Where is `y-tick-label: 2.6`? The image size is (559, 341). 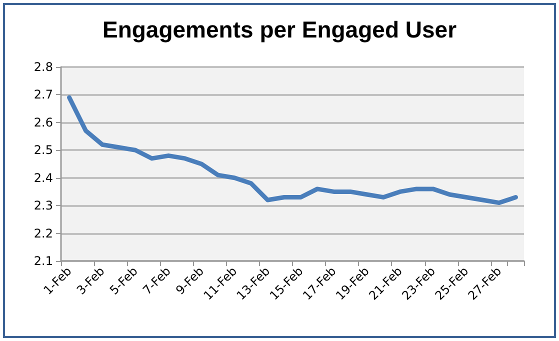 y-tick-label: 2.6 is located at coordinates (43, 122).